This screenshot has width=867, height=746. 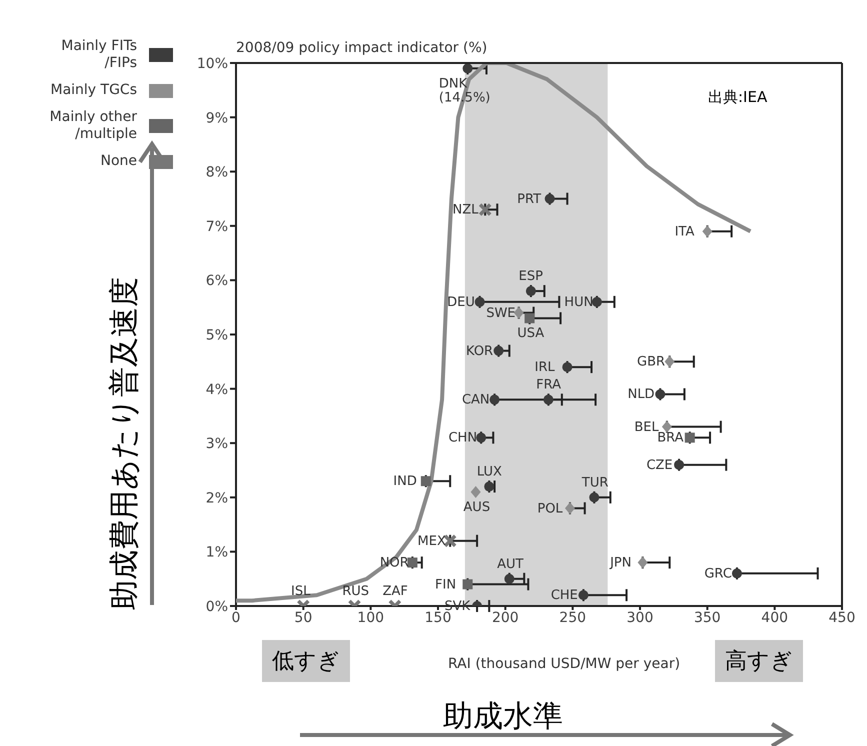 What do you see at coordinates (510, 564) in the screenshot?
I see `annotation: AUT` at bounding box center [510, 564].